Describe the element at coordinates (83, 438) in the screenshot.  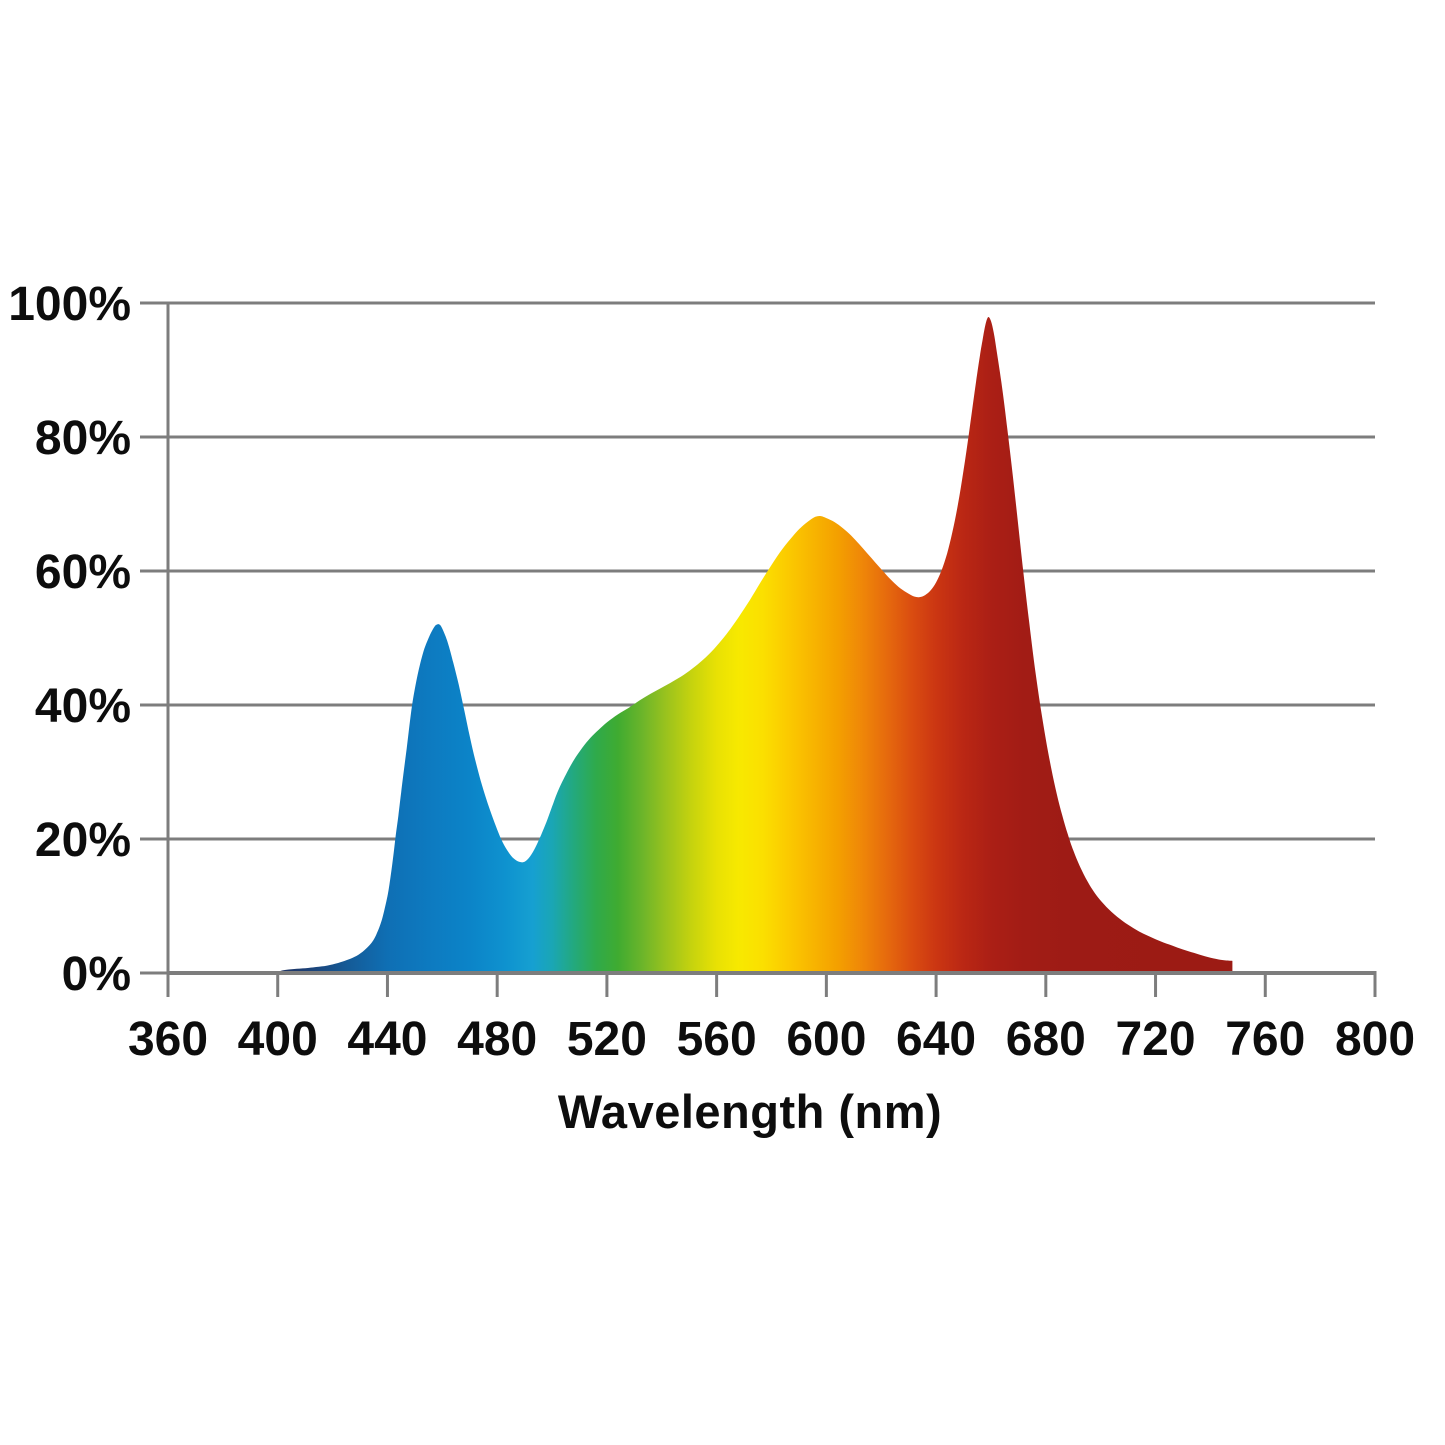
I see `y-tick-label-80: 80%` at that location.